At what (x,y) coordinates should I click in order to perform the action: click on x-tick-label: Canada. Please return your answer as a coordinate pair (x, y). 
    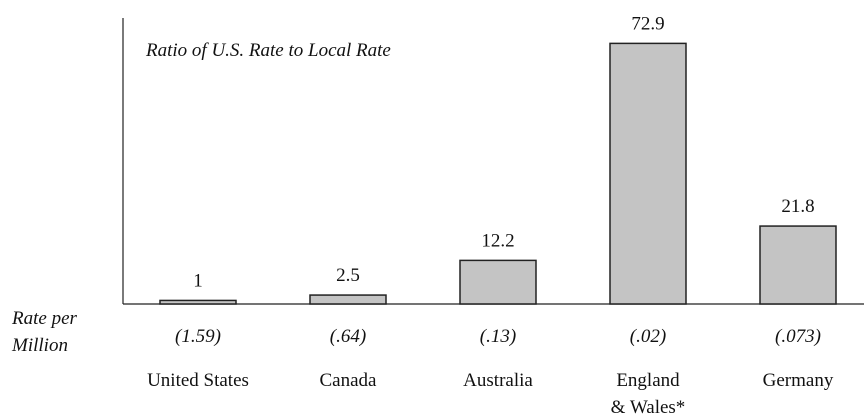
    Looking at the image, I should click on (349, 380).